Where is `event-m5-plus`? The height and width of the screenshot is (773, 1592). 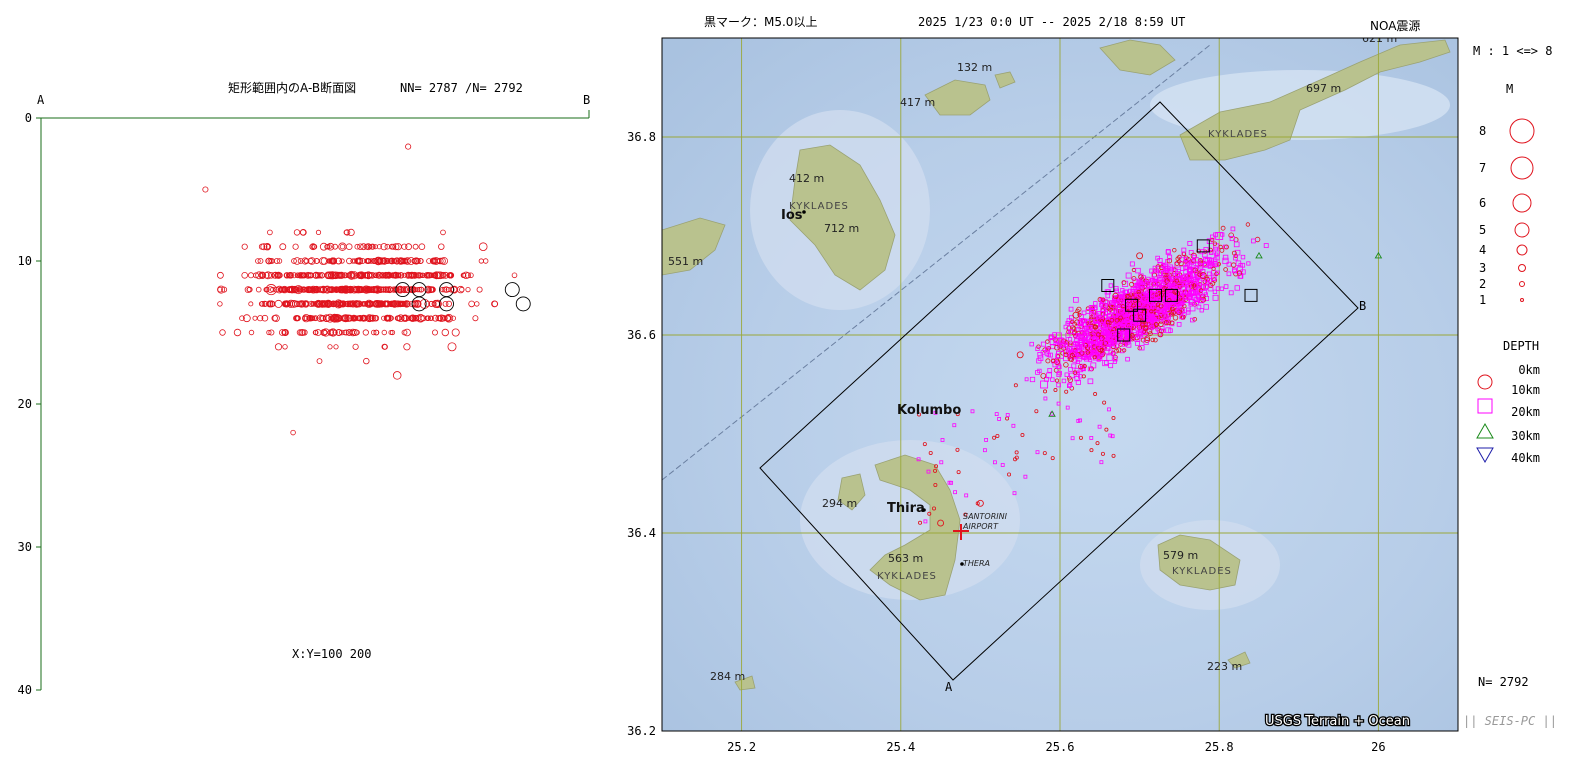 event-m5-plus is located at coordinates (1132, 305).